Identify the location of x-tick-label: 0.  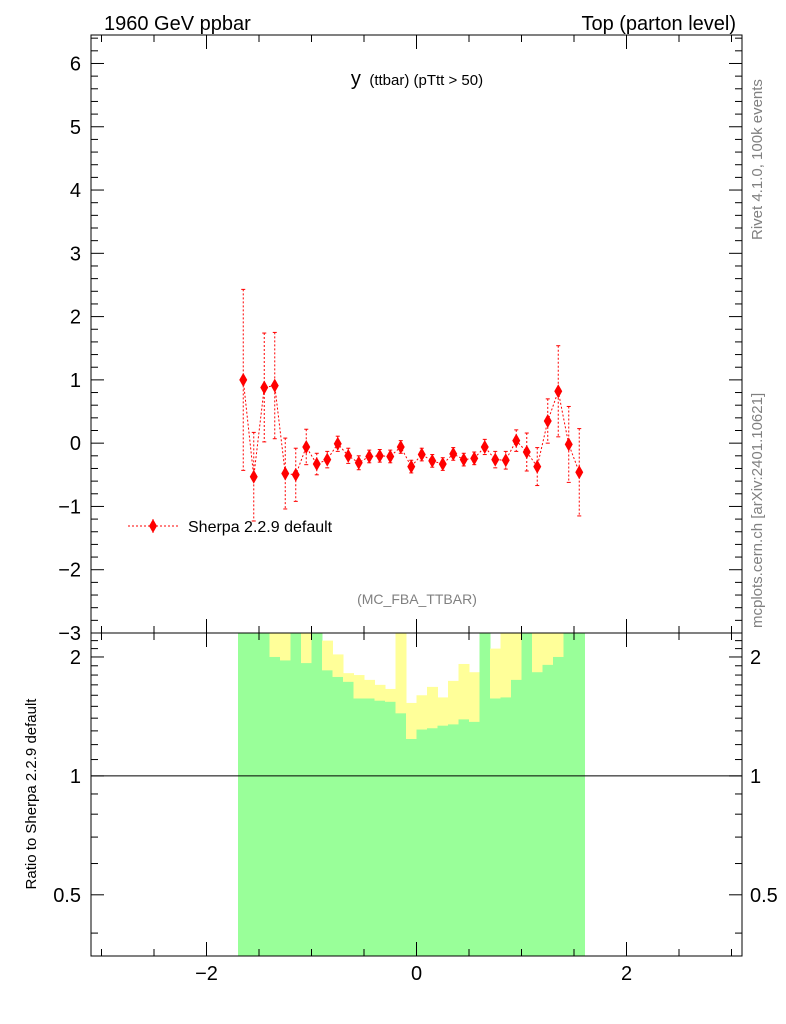
(416, 974).